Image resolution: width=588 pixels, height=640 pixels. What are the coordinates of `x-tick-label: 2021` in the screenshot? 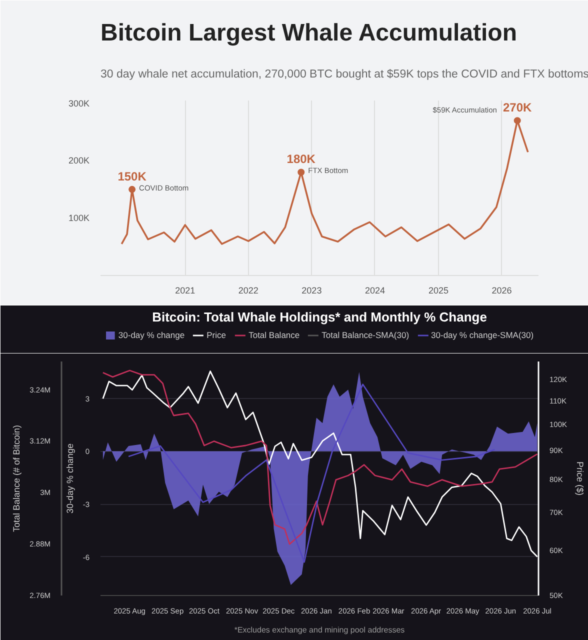 It's located at (185, 291).